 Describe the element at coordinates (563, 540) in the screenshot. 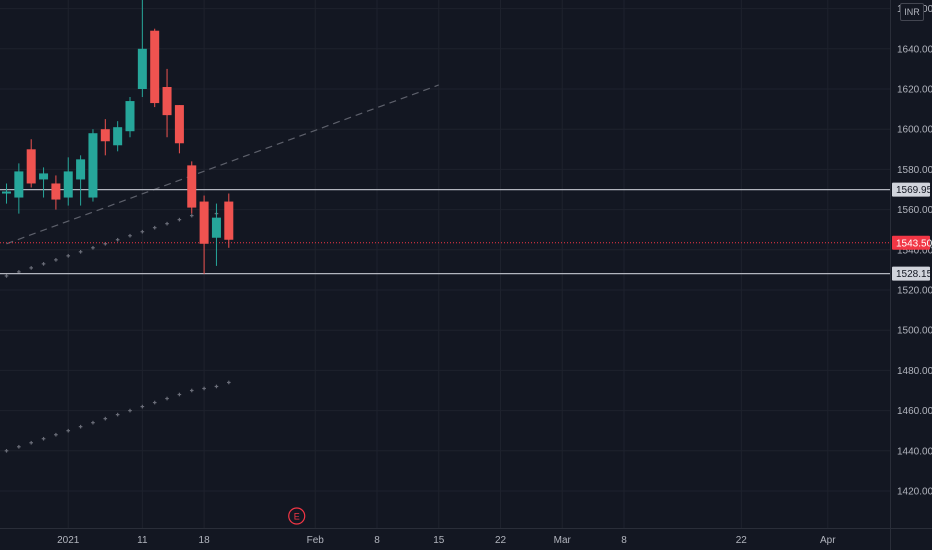

I see `time-tick-label: Mar` at that location.